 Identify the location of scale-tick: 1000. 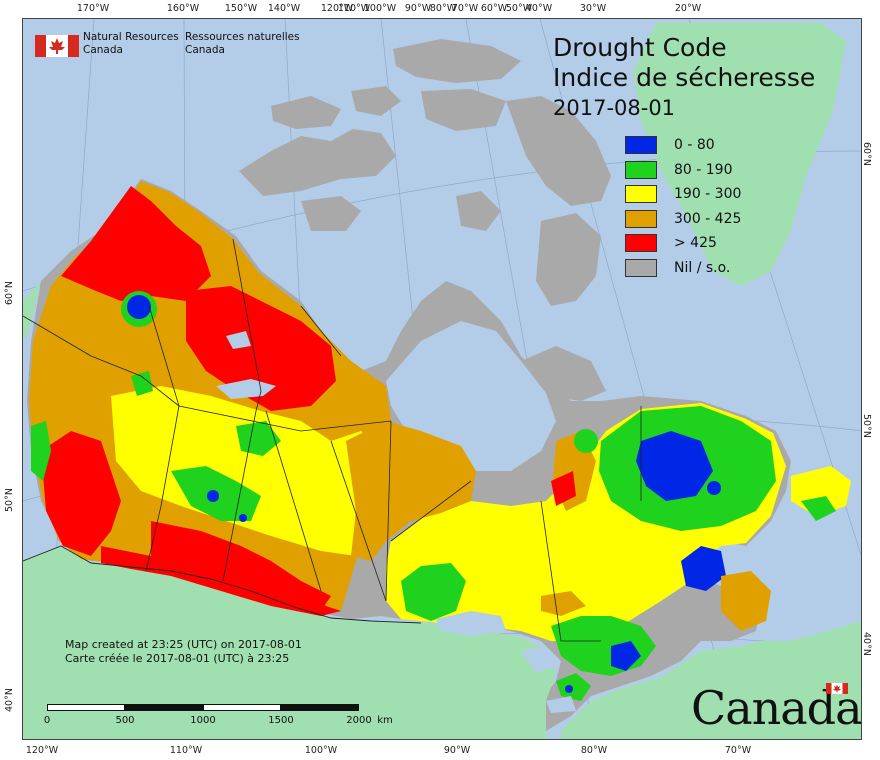
(203, 720).